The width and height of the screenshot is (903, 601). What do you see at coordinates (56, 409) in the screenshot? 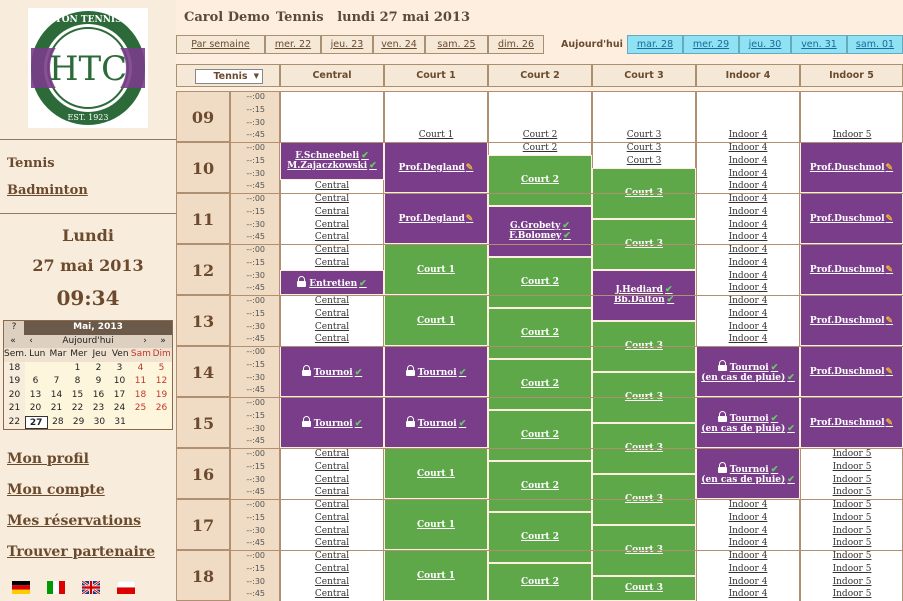
I see `calendar-day: 21` at bounding box center [56, 409].